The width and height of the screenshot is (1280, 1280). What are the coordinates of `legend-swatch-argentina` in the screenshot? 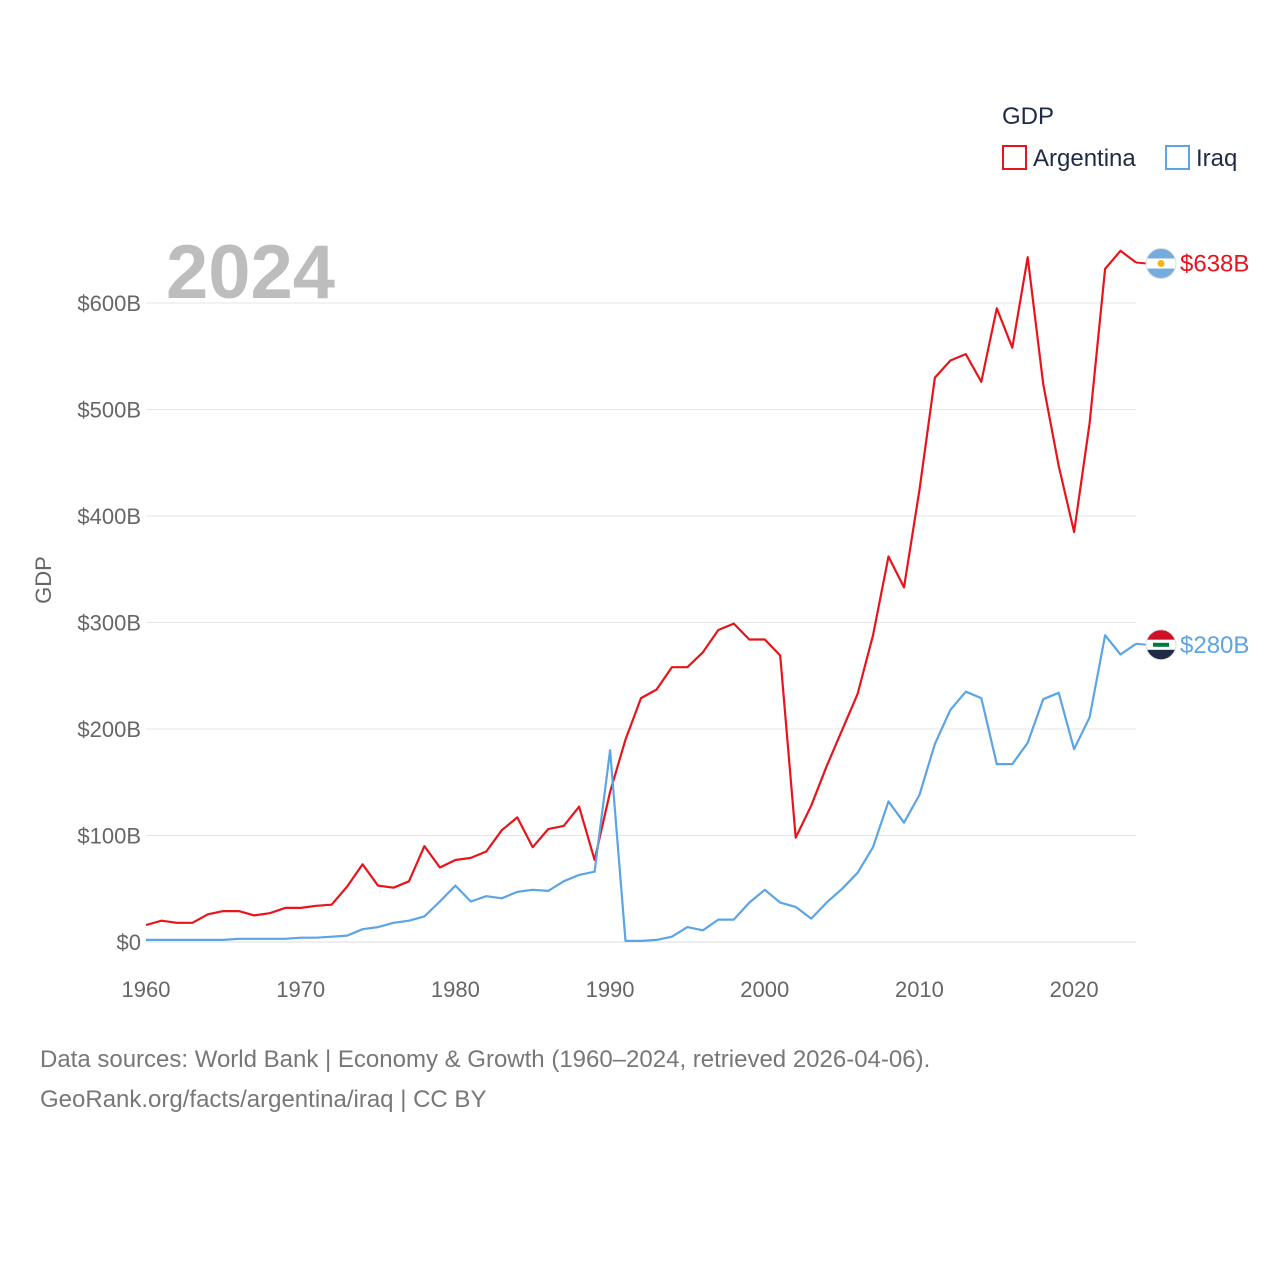 It's located at (1014, 157).